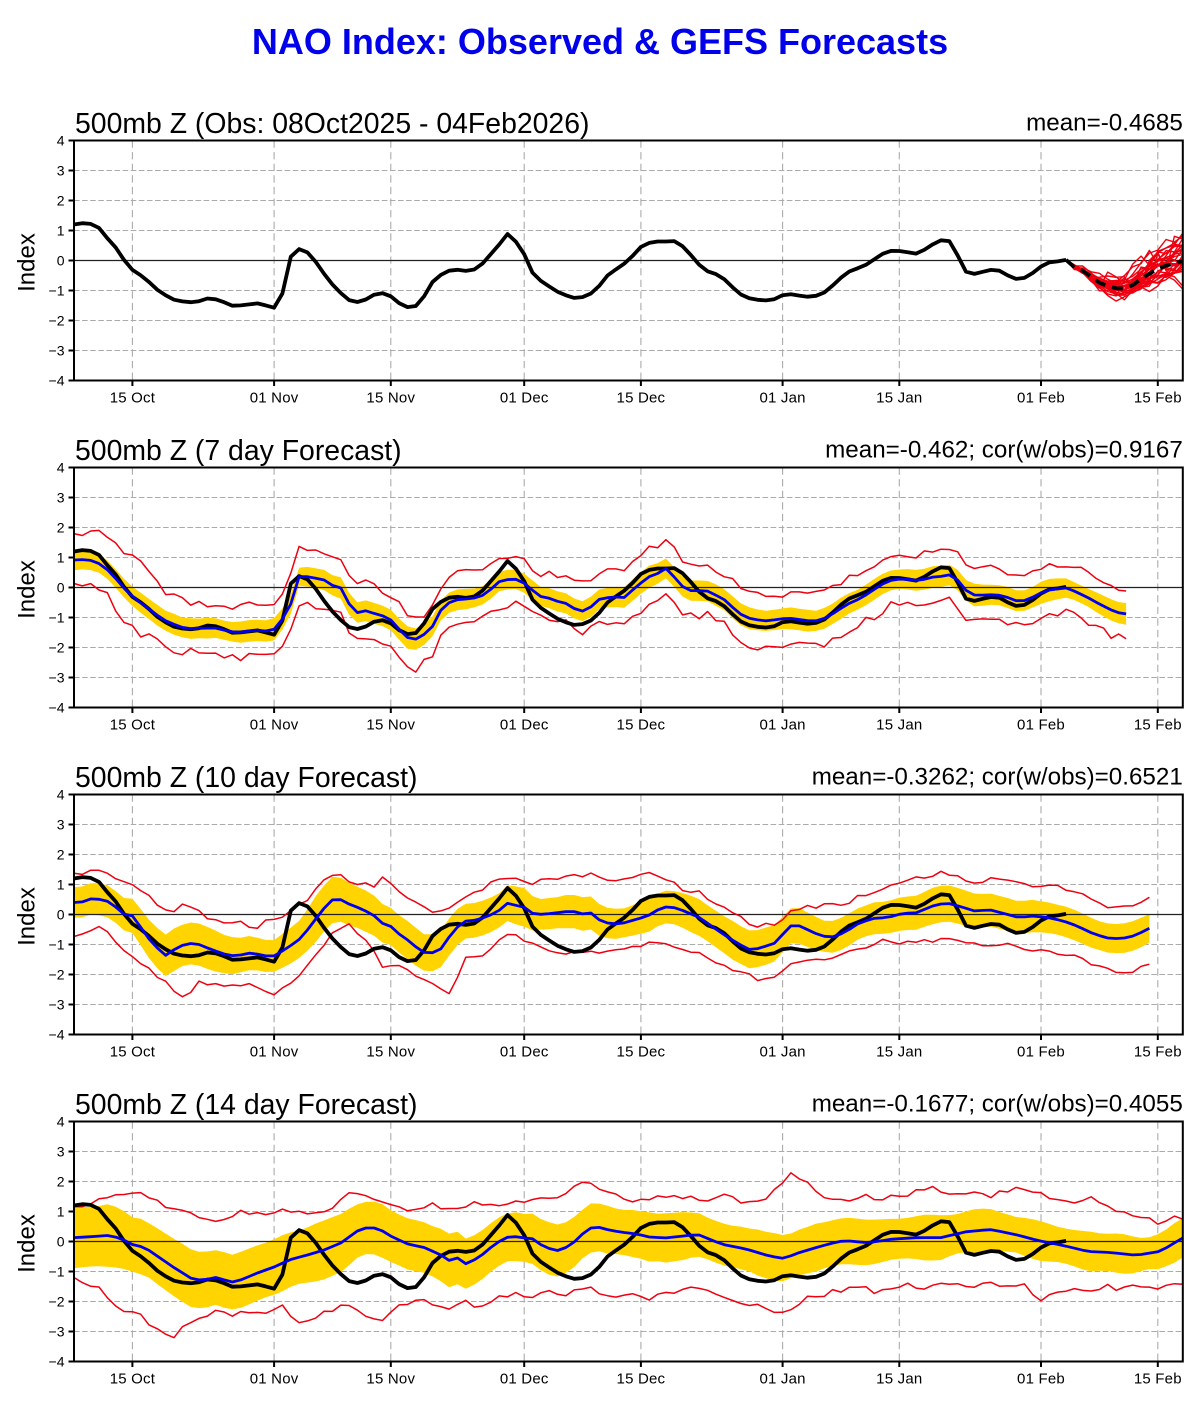 The image size is (1200, 1405). What do you see at coordinates (332, 124) in the screenshot?
I see `svg-text:500mb Z (Obs: 08Oct2025 - 04Fe: 500mb Z (Obs: 08Oct2025 - 04Feb2026)` at bounding box center [332, 124].